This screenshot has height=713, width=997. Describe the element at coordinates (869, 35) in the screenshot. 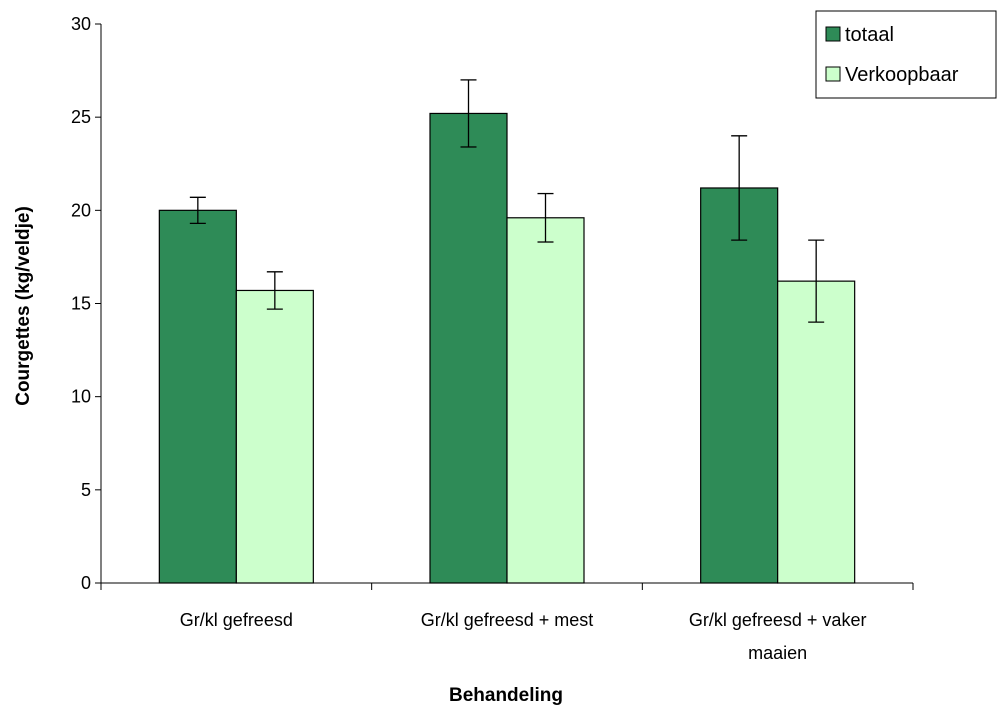

I see `legend-label: totaal` at that location.